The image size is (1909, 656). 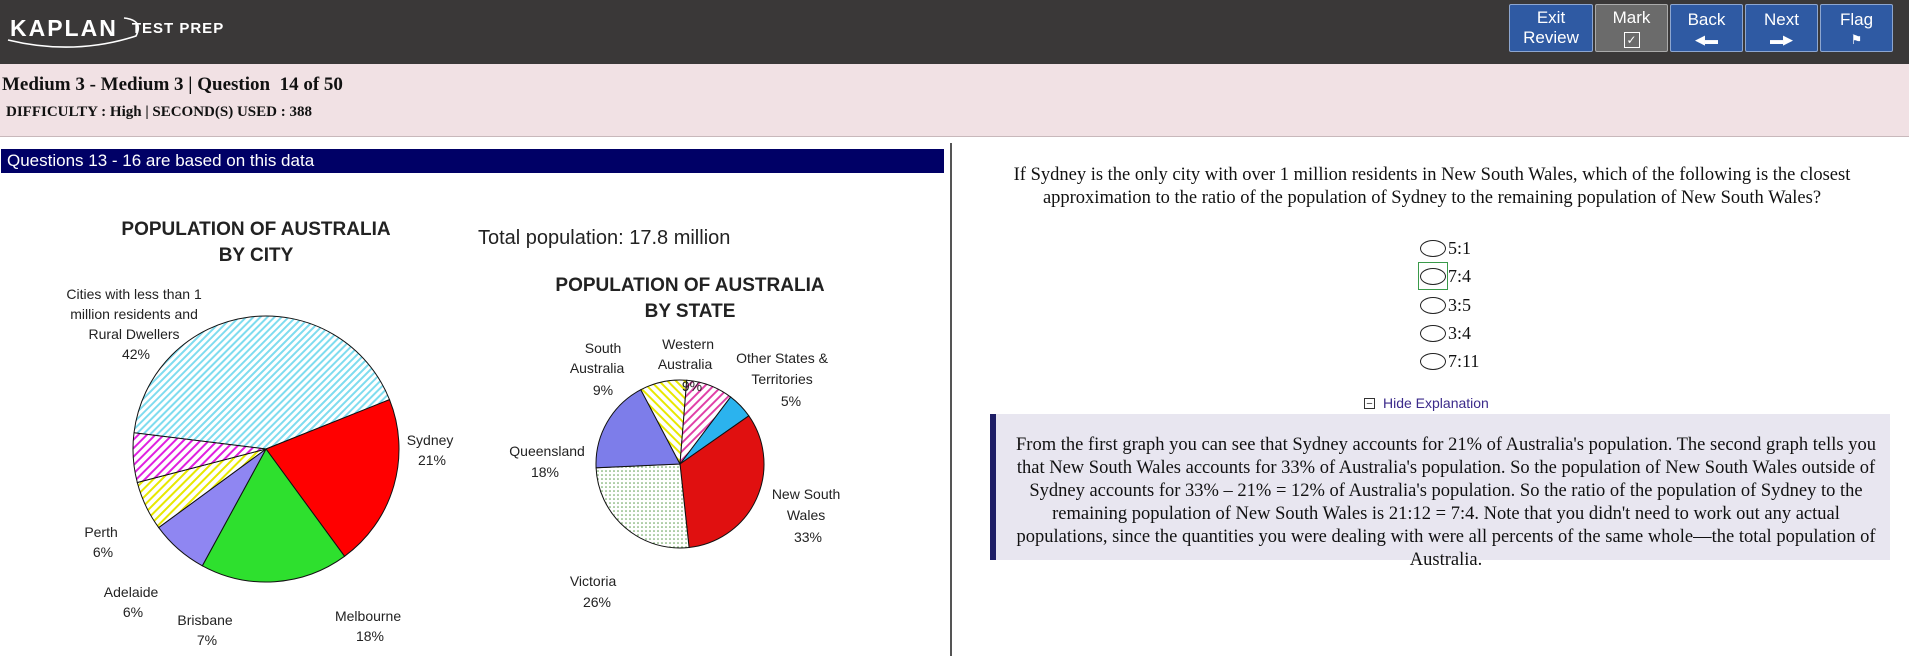 What do you see at coordinates (204, 620) in the screenshot?
I see `city-label-brisbane-name: Brisbane` at bounding box center [204, 620].